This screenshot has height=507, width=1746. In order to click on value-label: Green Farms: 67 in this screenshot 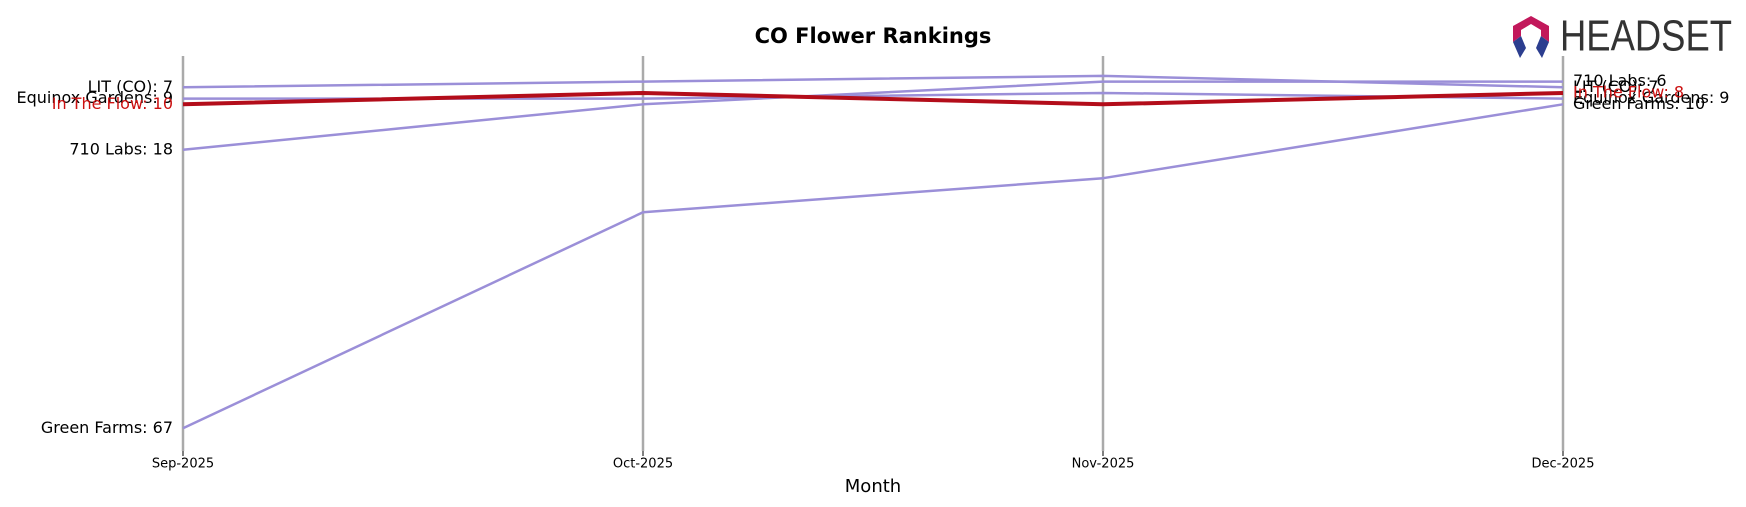, I will do `click(107, 427)`.